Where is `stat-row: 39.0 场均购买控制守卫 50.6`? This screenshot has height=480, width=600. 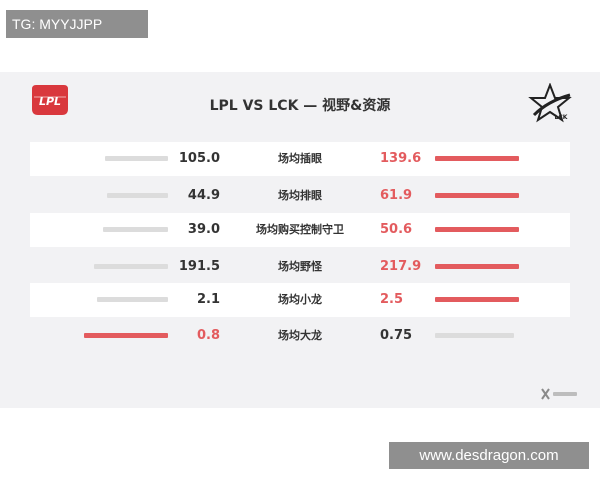
stat-row: 39.0 场均购买控制守卫 50.6 is located at coordinates (300, 230).